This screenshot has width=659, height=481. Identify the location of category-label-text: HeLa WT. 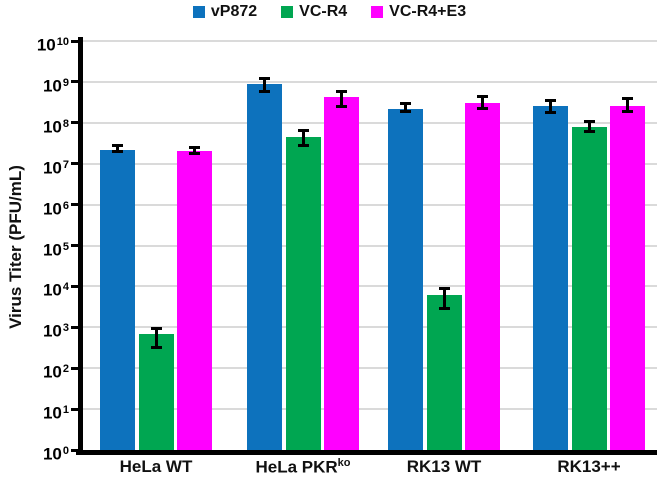
(156, 466).